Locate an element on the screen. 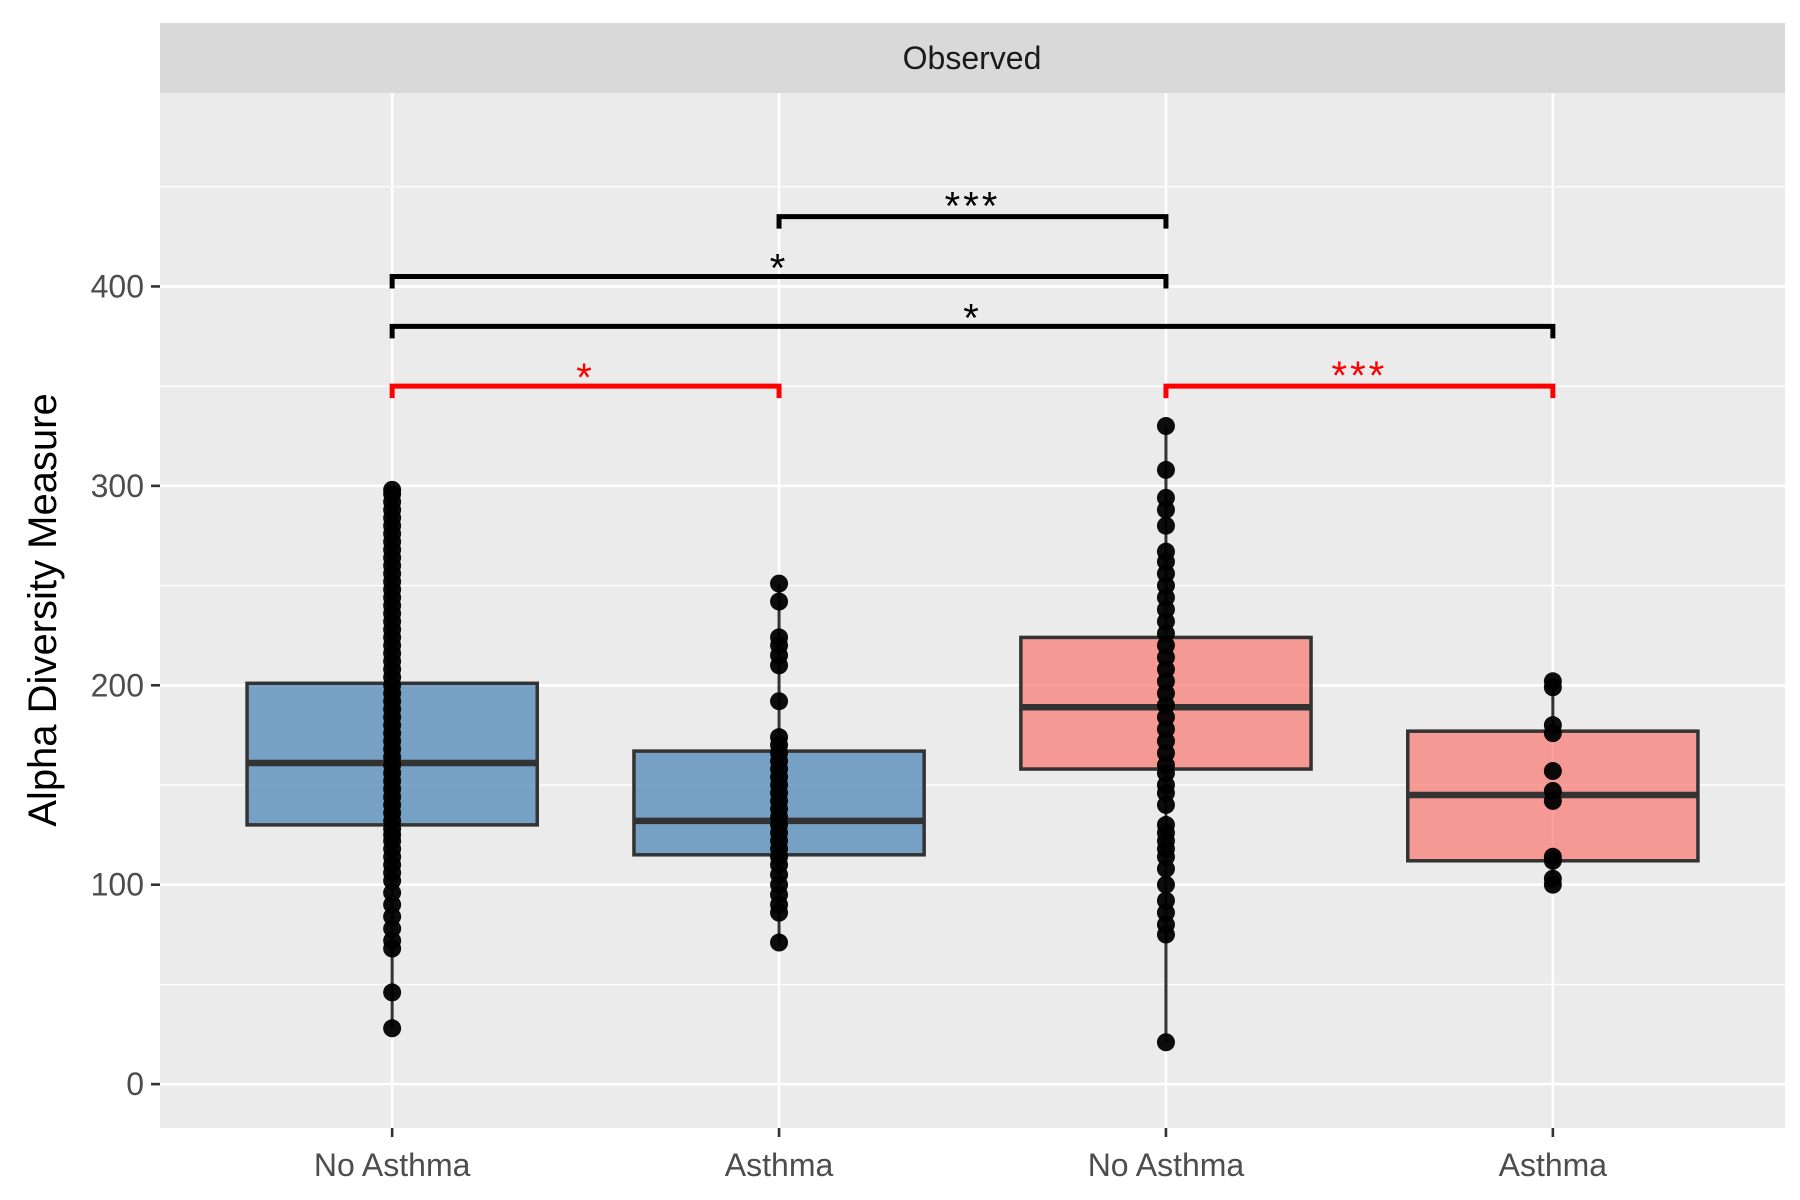 The image size is (1800, 1200). y-tick-label: 400 is located at coordinates (117, 286).